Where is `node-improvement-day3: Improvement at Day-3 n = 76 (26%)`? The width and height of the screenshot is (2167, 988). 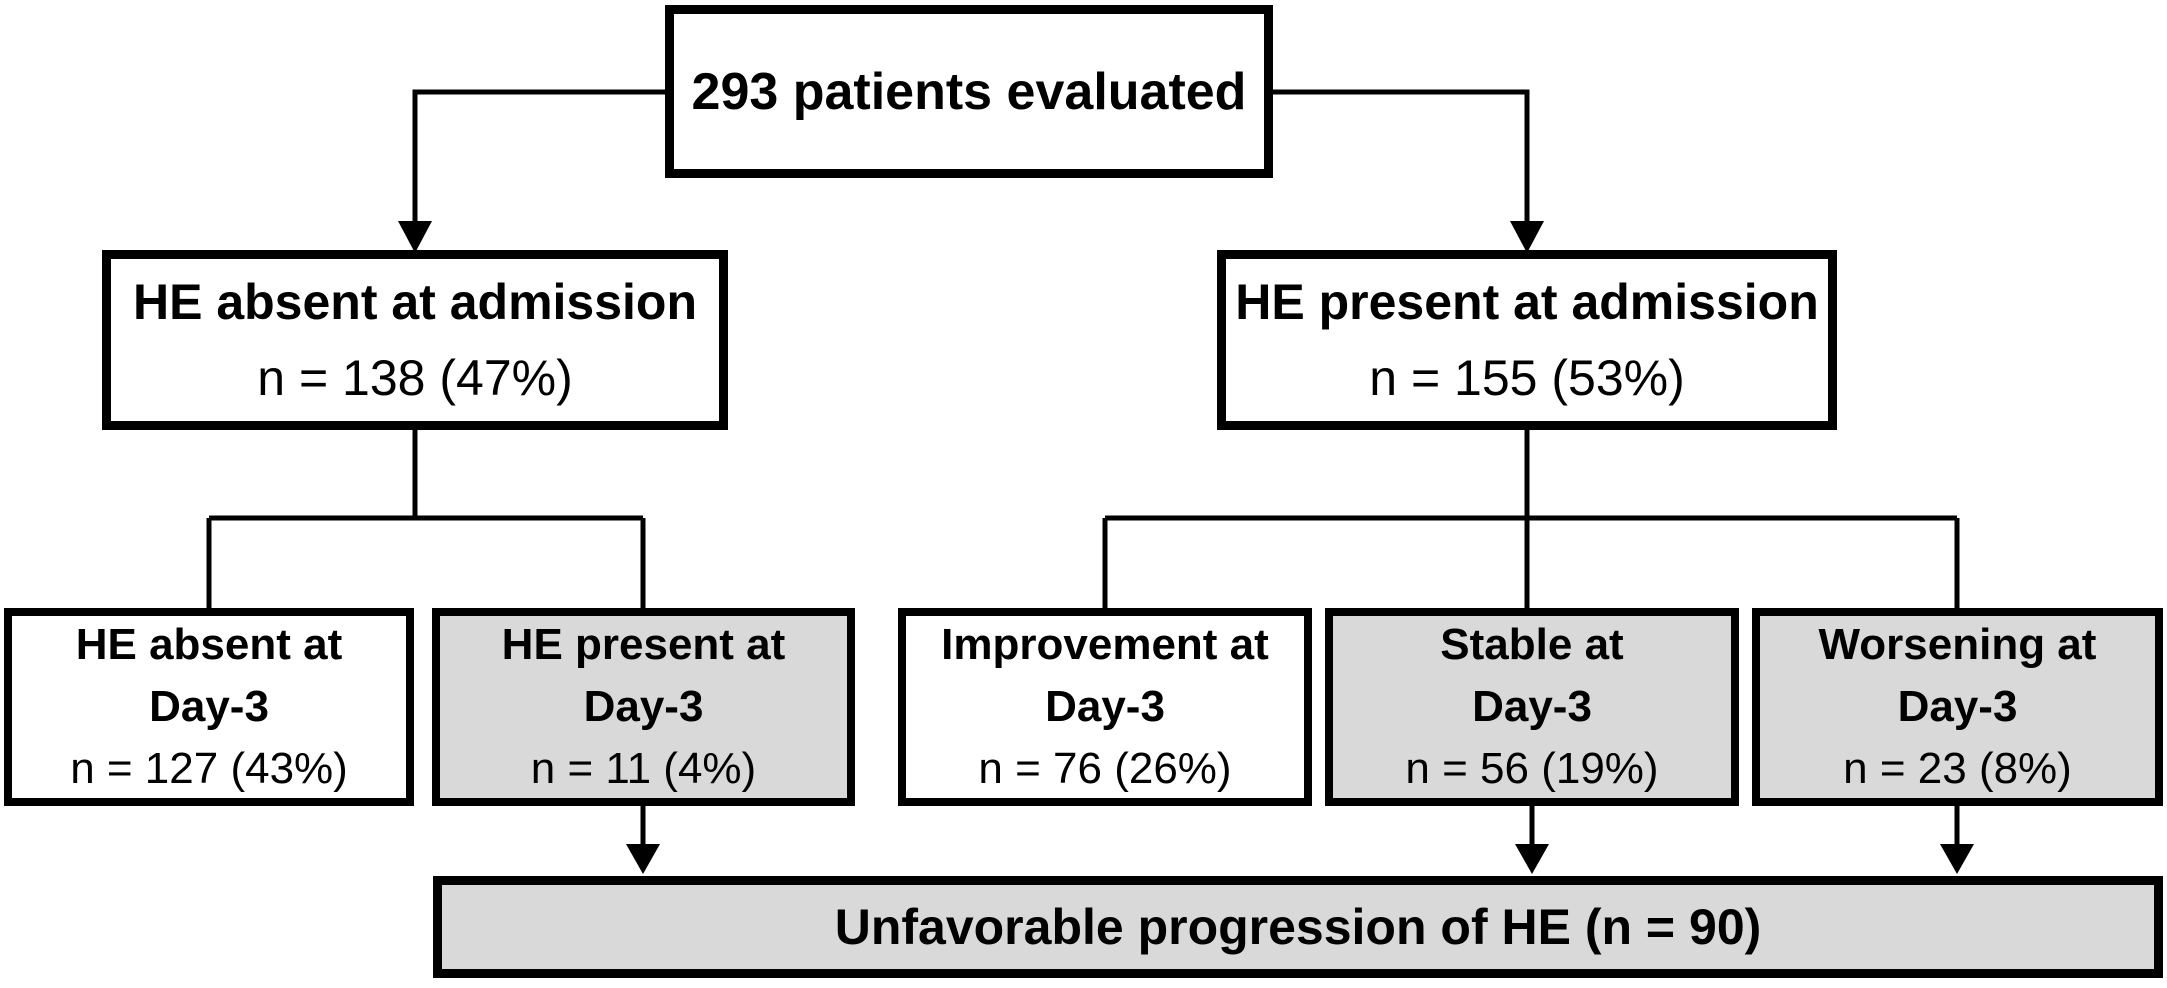 node-improvement-day3: Improvement at Day-3 n = 76 (26%) is located at coordinates (1105, 707).